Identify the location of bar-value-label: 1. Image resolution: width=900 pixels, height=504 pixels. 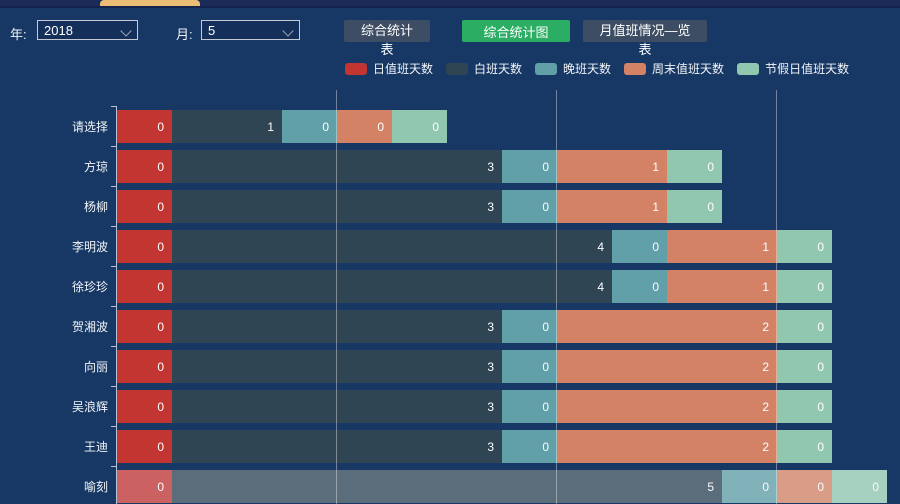
(765, 246).